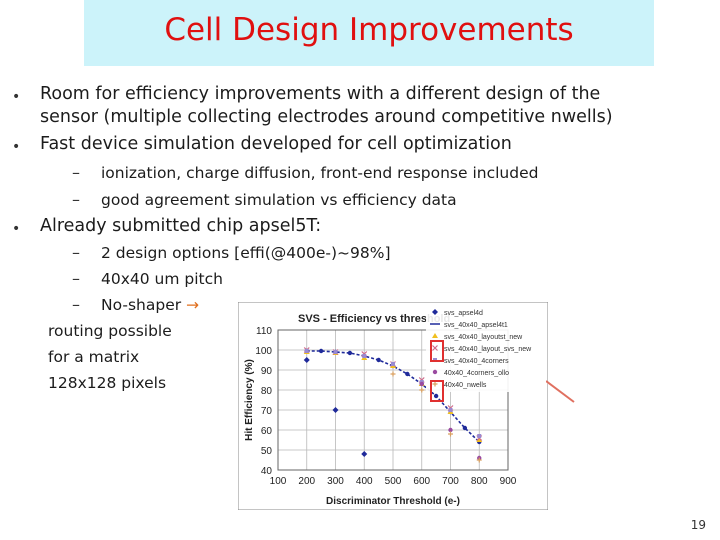  I want to click on y-tick-label: 100, so click(263, 351).